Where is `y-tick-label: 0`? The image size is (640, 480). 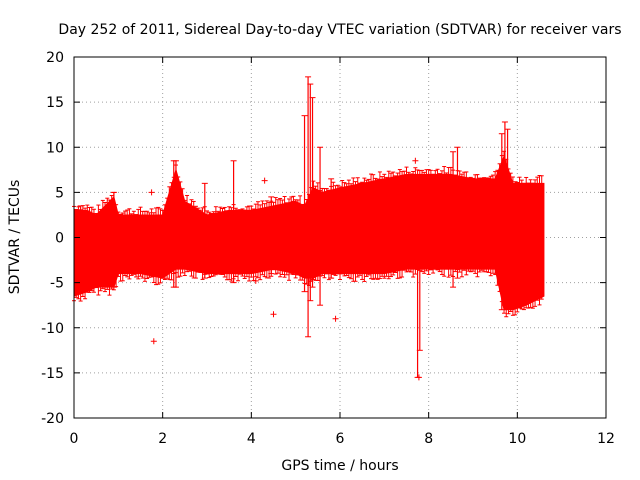 y-tick-label: 0 is located at coordinates (59, 239).